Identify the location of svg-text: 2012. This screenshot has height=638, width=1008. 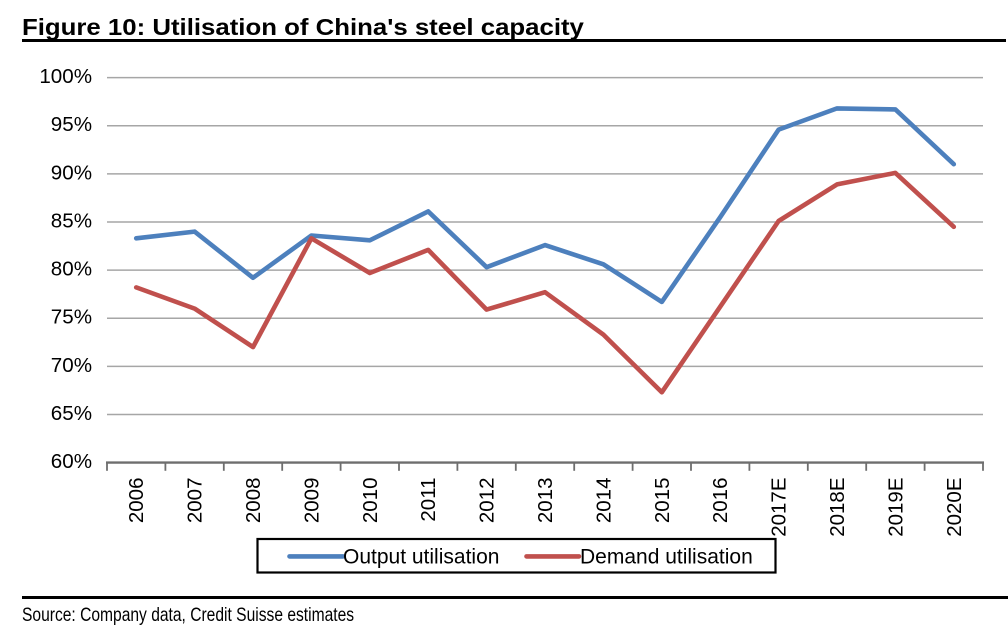
(487, 500).